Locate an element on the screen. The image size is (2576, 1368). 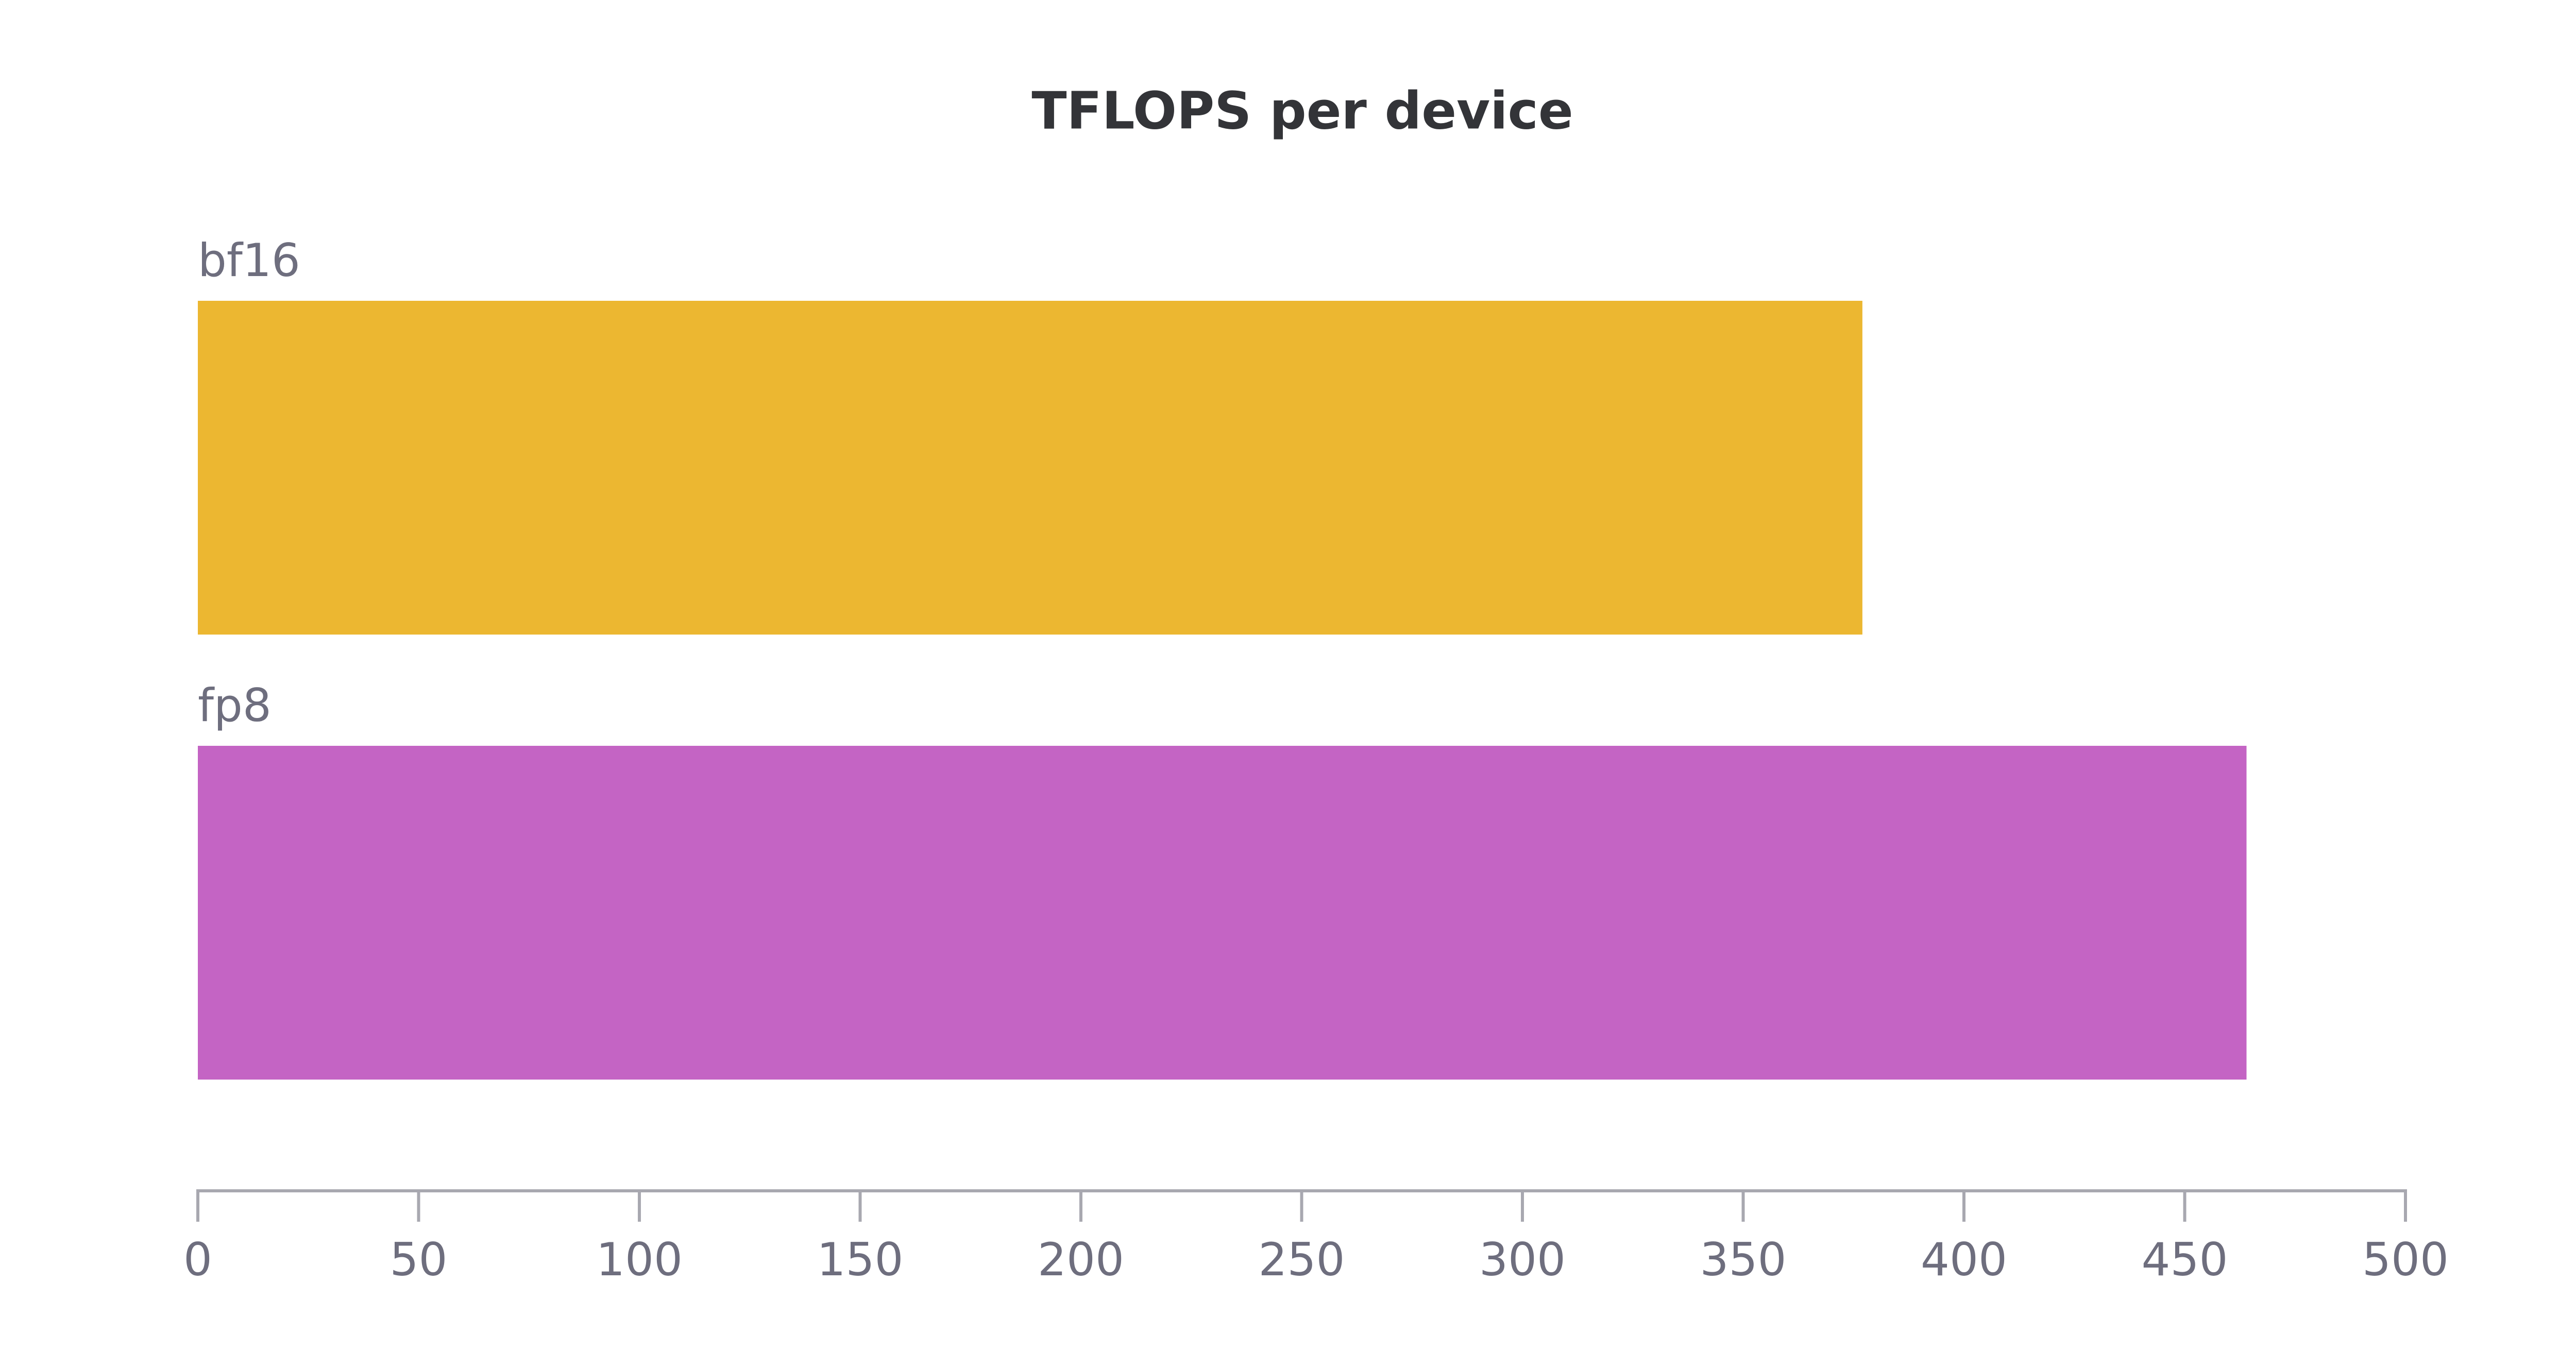
x-tick-label: 400 is located at coordinates (1964, 1259).